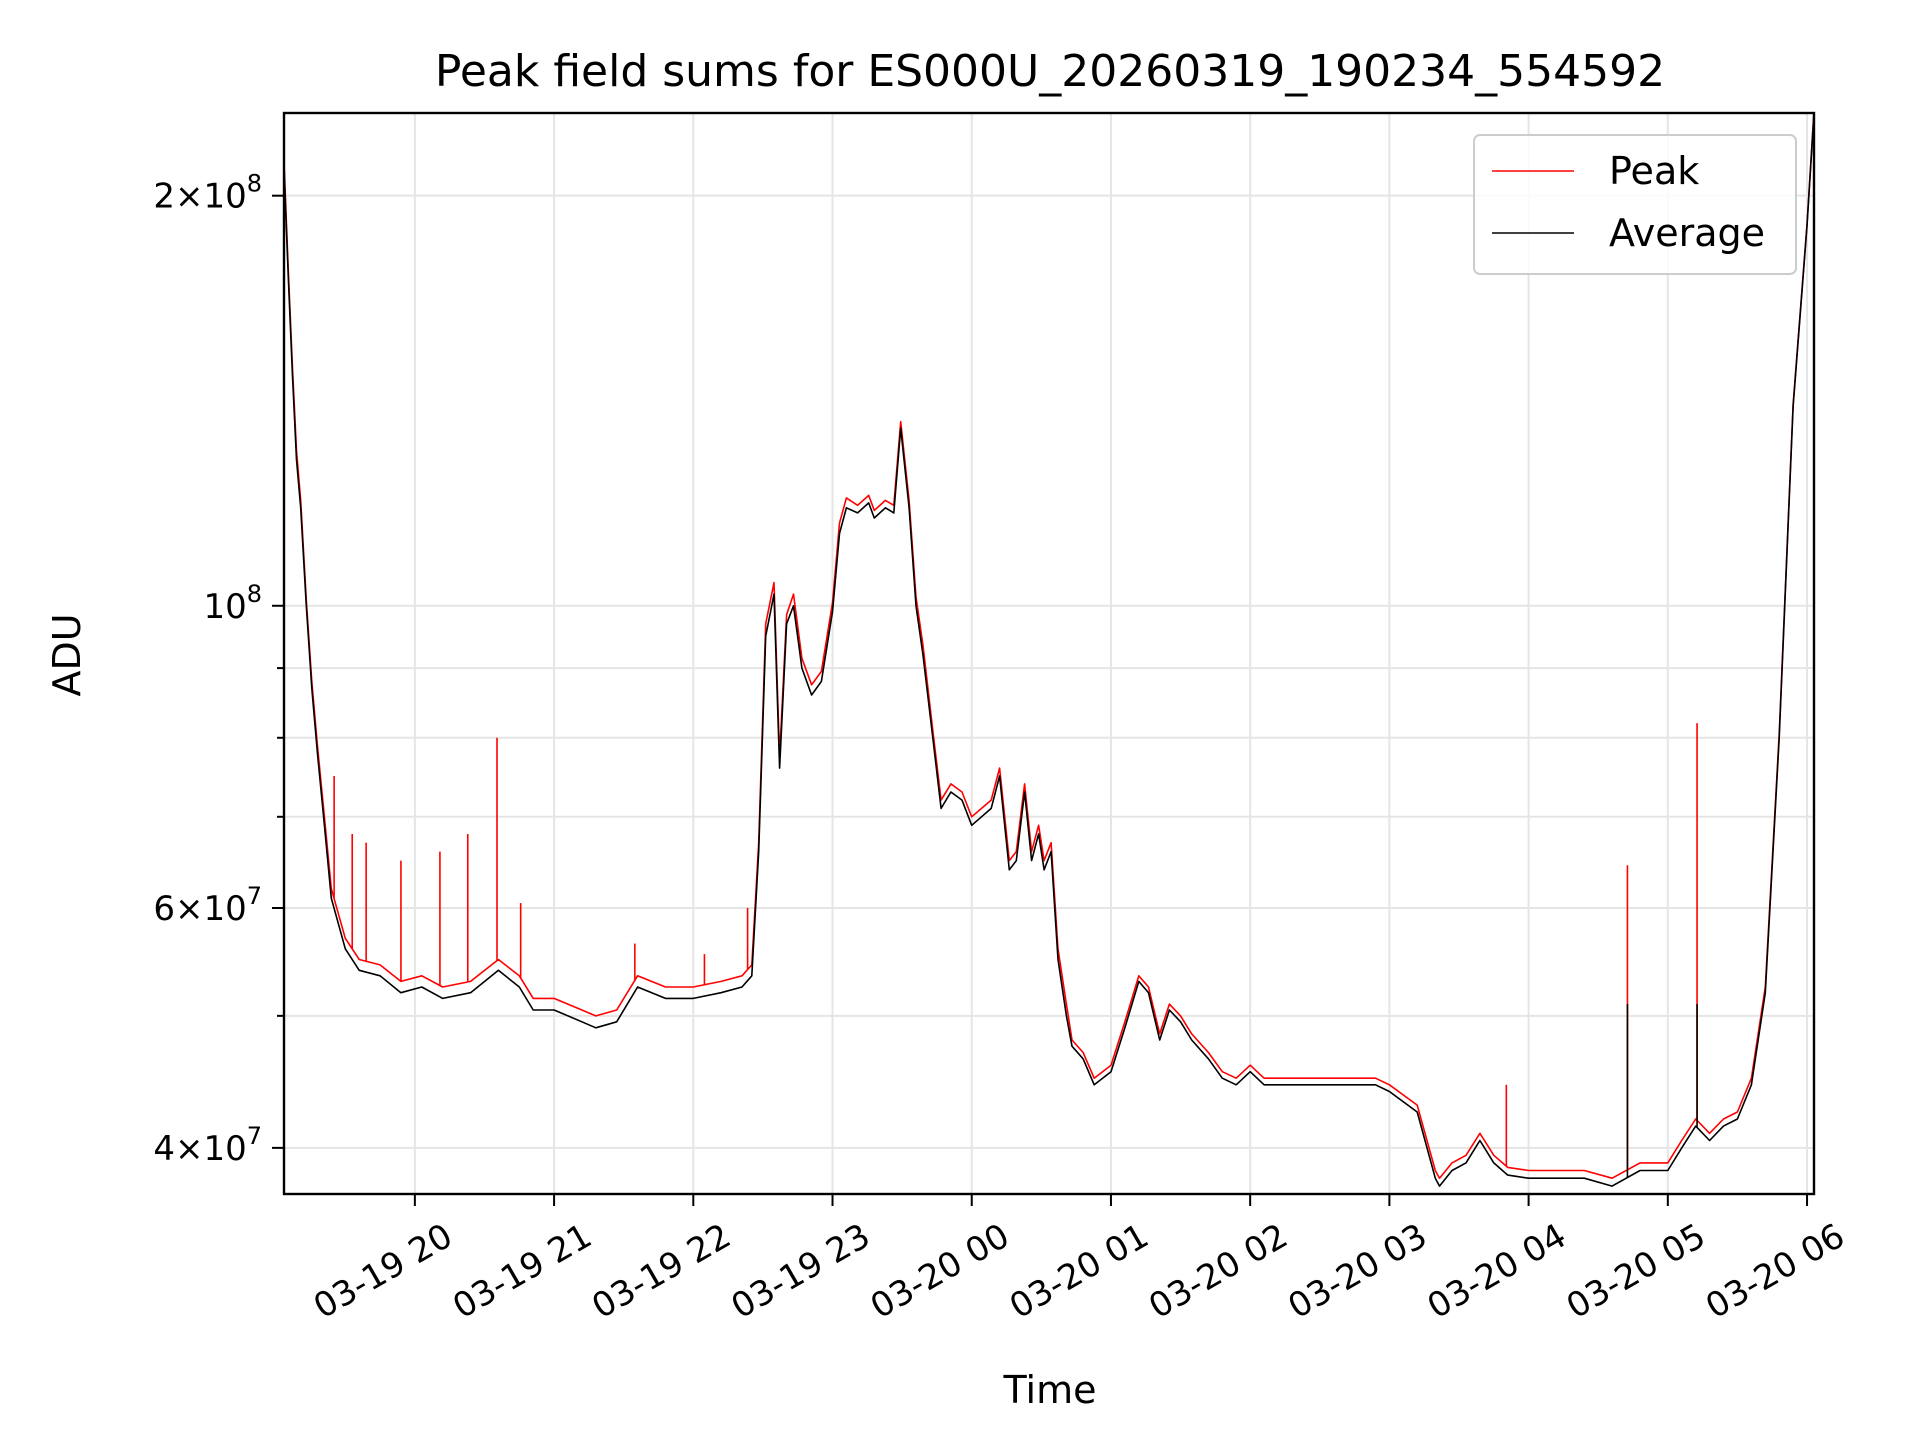 The image size is (1920, 1445). What do you see at coordinates (207, 193) in the screenshot?
I see `y-tick-label: 2×108` at bounding box center [207, 193].